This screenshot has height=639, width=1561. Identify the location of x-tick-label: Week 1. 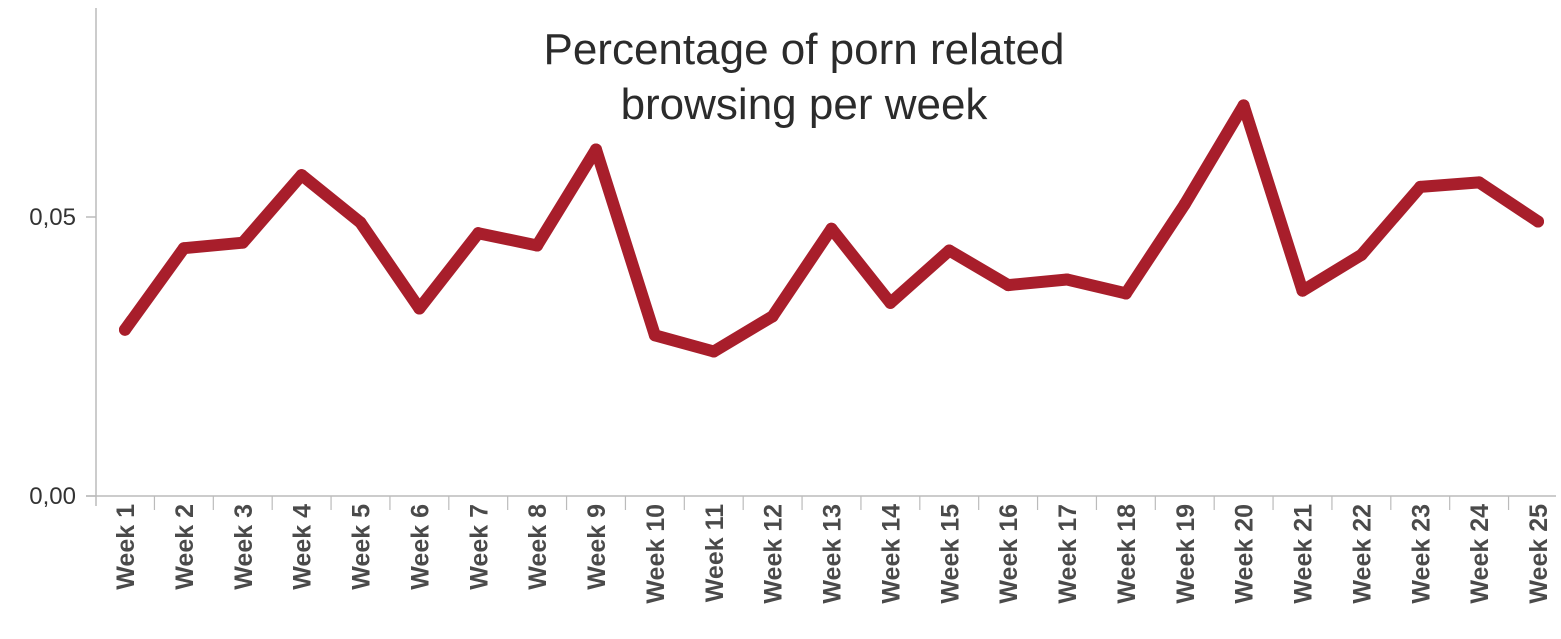
(126, 547).